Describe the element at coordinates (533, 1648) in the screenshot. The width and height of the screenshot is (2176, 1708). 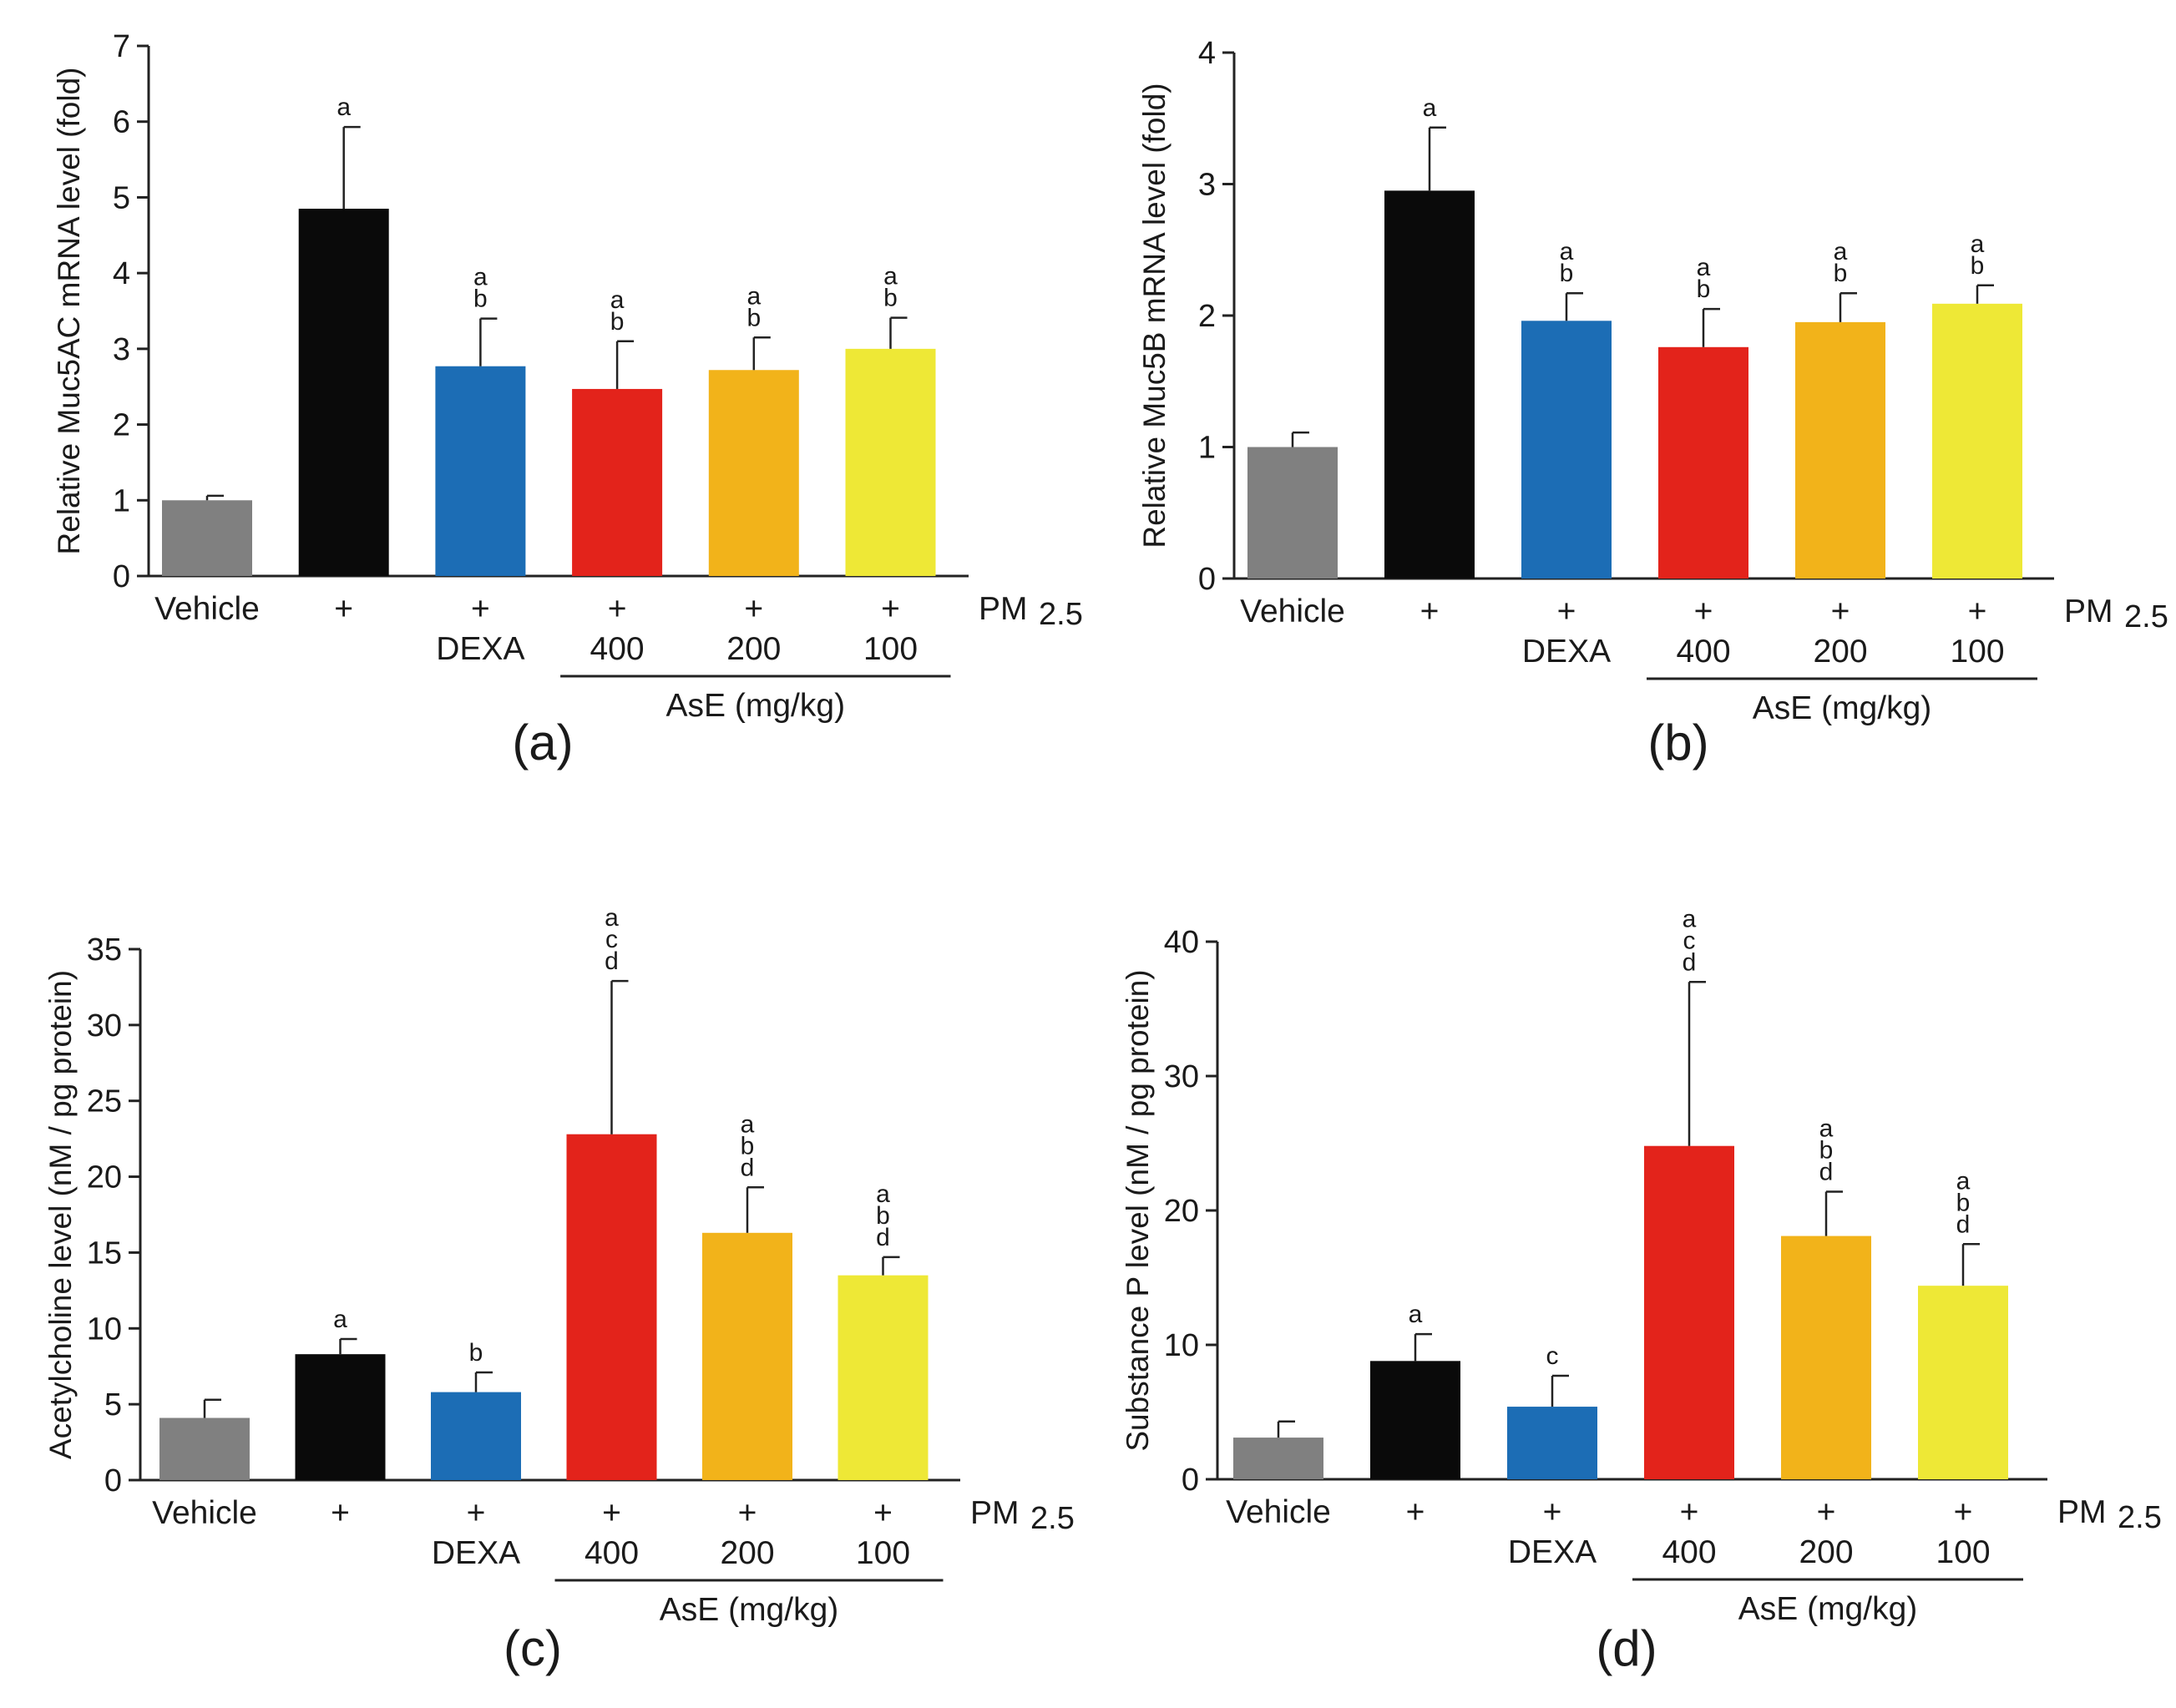
I see `panel-label: (c)` at that location.